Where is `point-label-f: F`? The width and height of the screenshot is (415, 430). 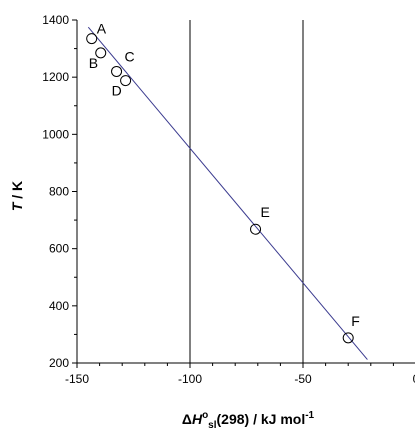 point-label-f: F is located at coordinates (355, 321).